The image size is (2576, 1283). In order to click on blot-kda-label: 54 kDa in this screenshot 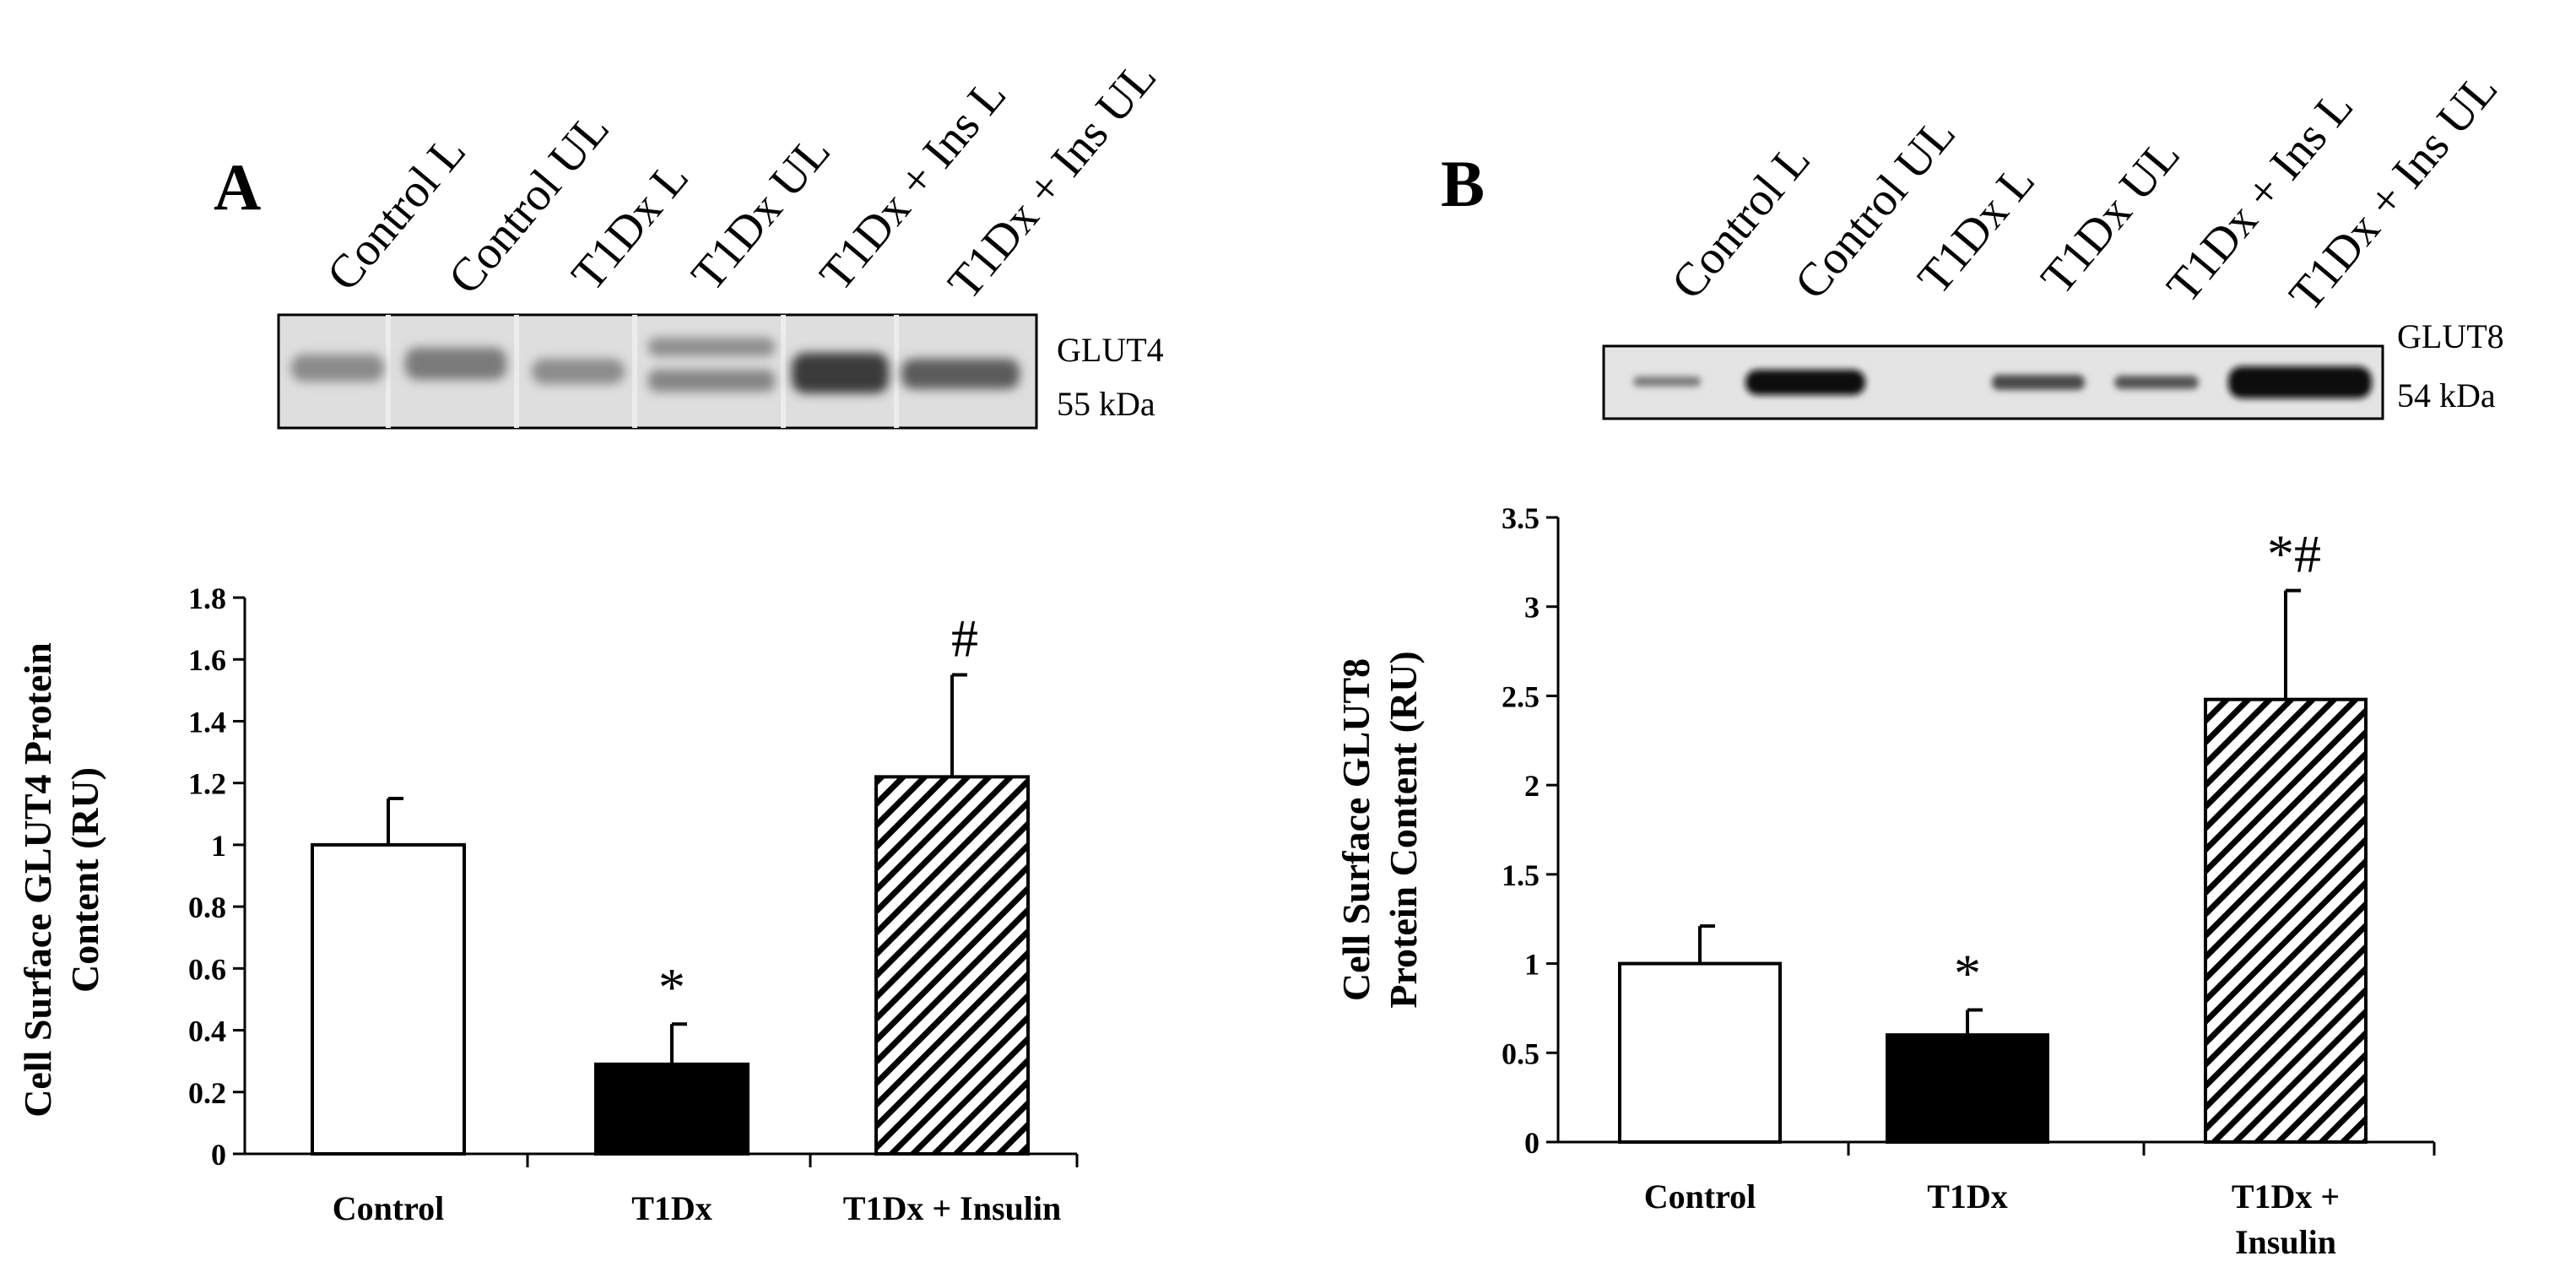, I will do `click(2446, 395)`.